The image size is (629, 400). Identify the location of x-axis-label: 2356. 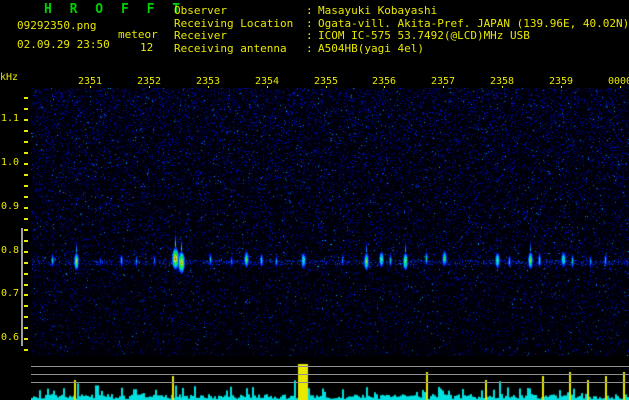
(384, 81).